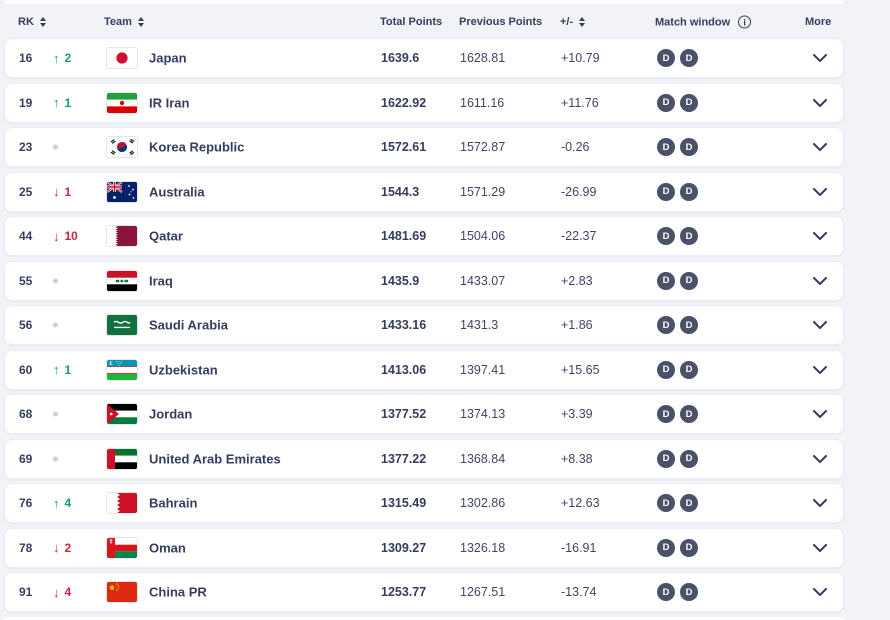 The width and height of the screenshot is (890, 620). What do you see at coordinates (577, 280) in the screenshot?
I see `points-change-value: +2.83` at bounding box center [577, 280].